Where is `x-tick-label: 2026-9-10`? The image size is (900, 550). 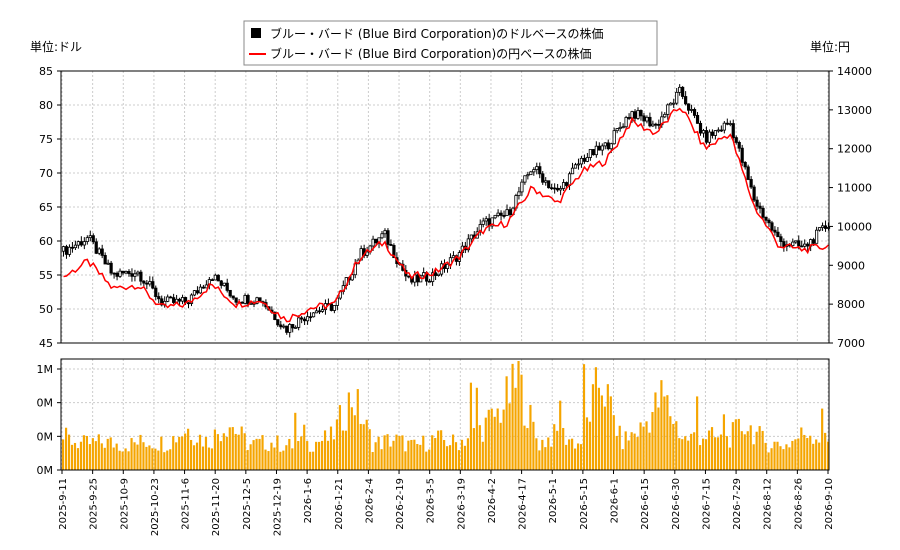 x-tick-label: 2026-9-10 is located at coordinates (829, 504).